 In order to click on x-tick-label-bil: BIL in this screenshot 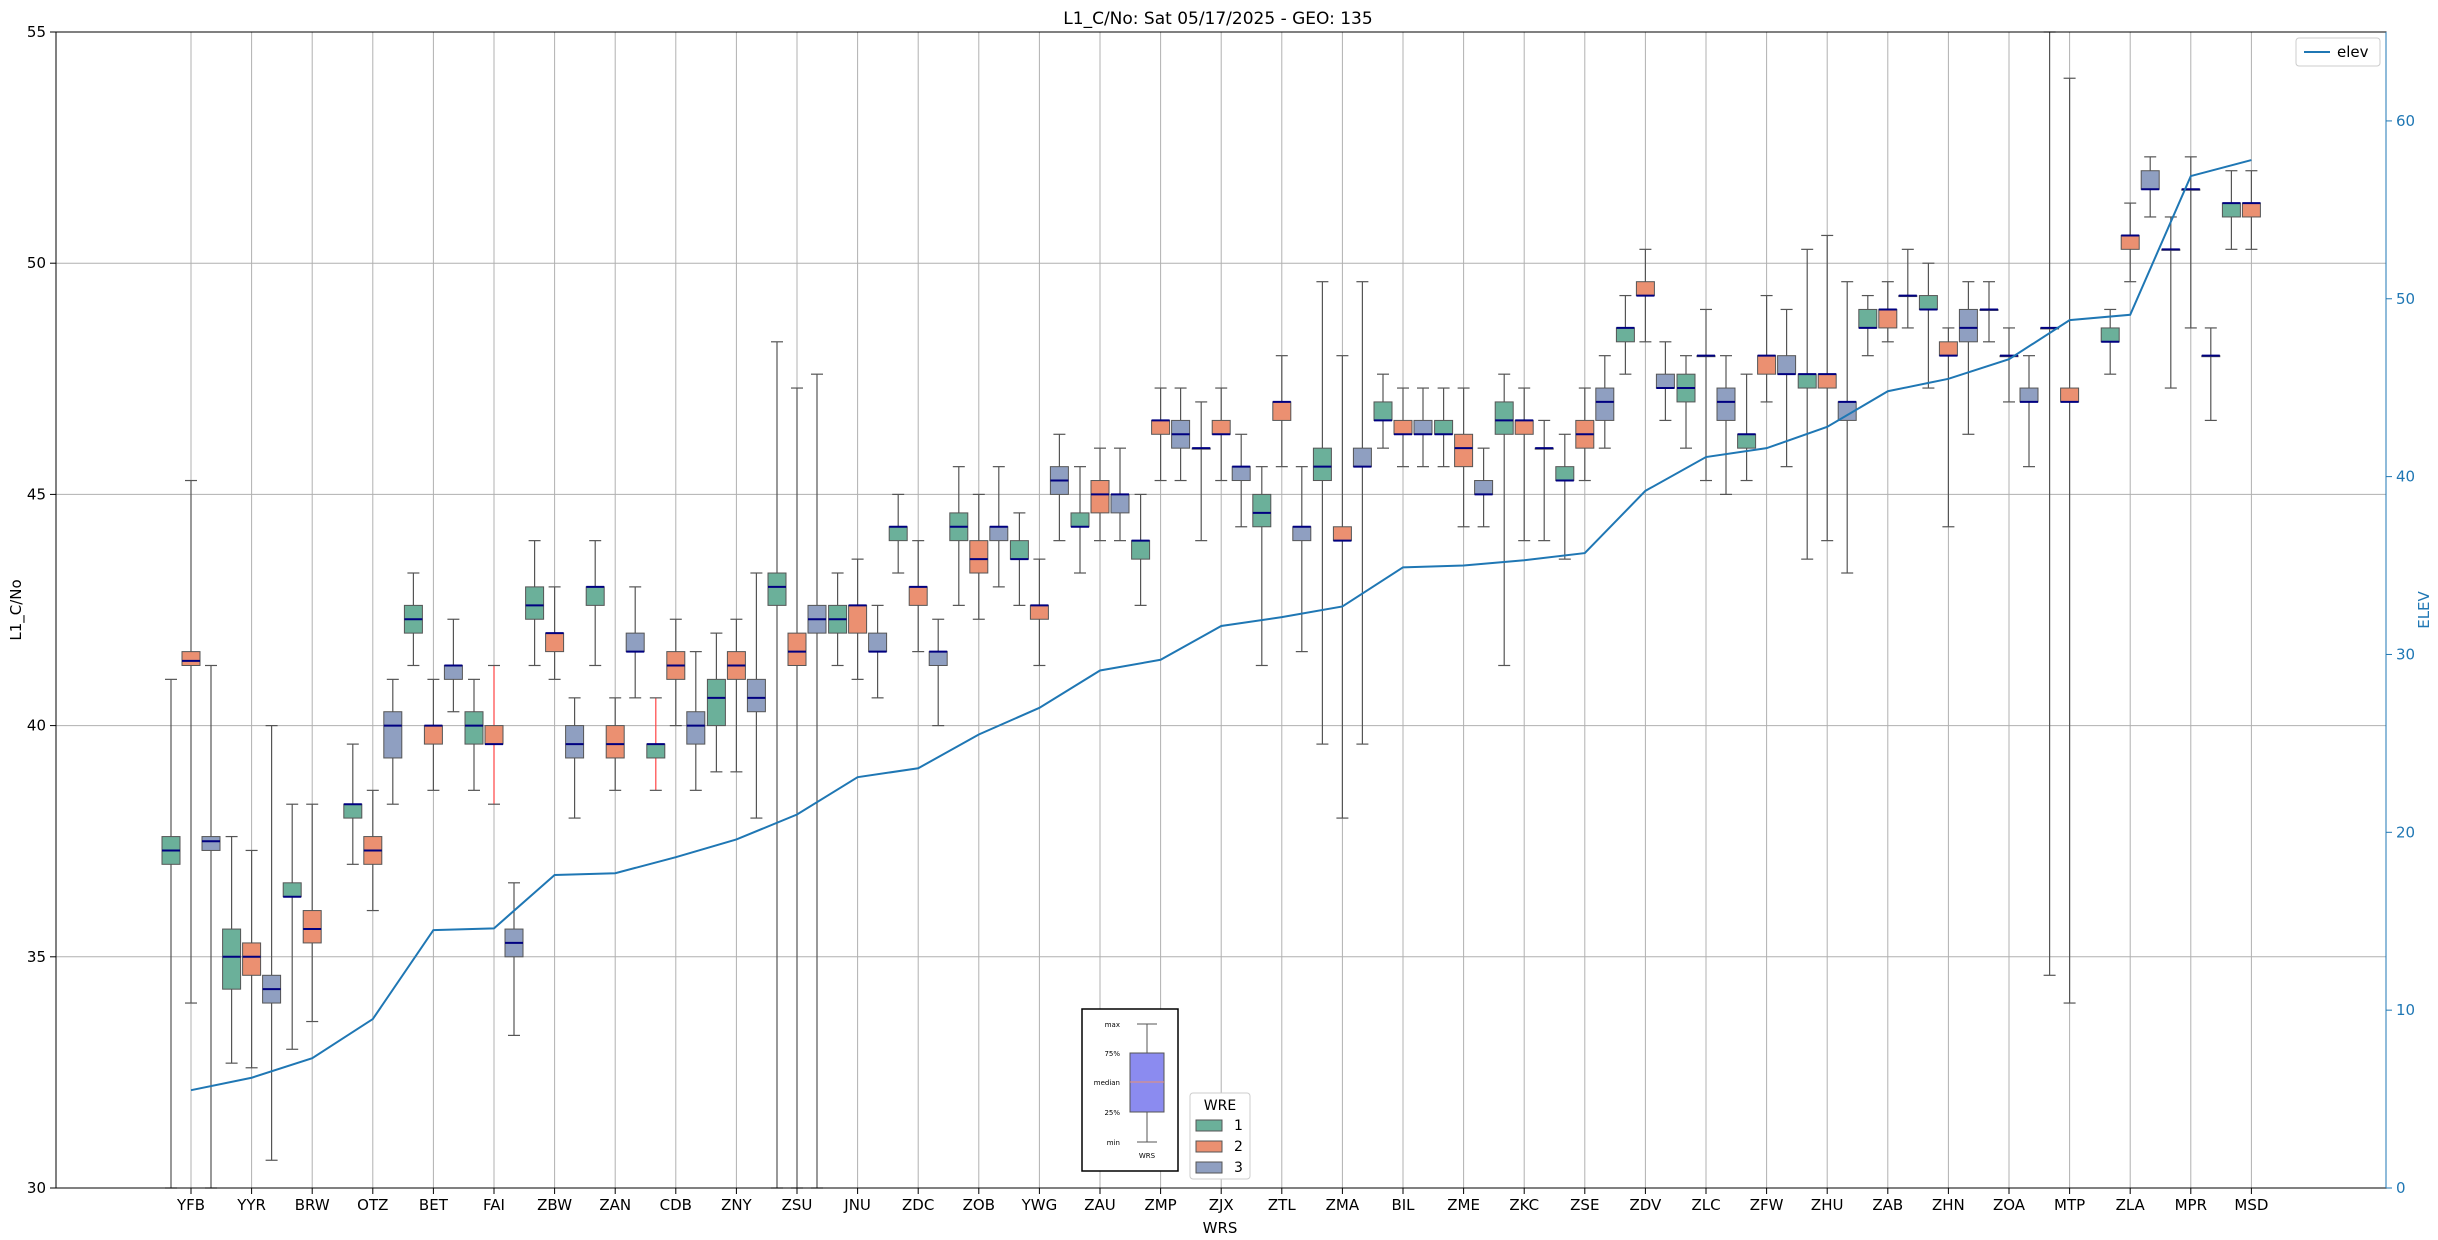, I will do `click(1403, 1205)`.